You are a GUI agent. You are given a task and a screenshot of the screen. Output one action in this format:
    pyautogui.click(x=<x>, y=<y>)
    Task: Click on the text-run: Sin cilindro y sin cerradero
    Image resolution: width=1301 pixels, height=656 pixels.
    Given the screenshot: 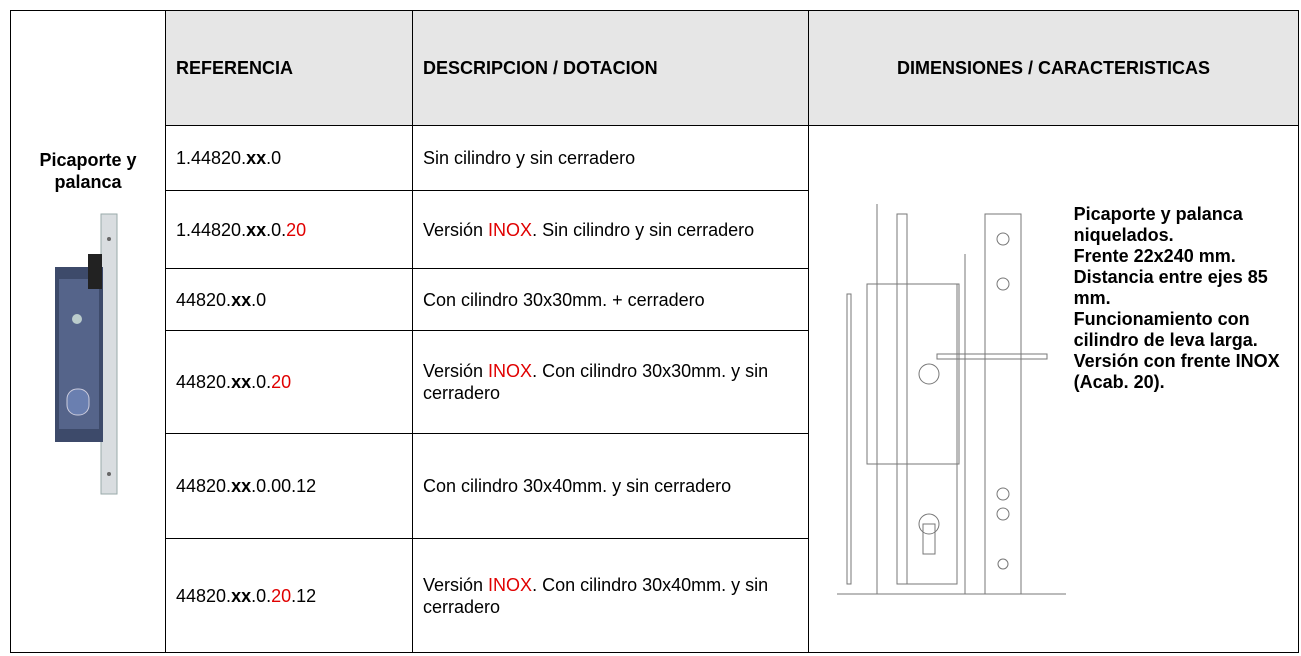 What is the action you would take?
    pyautogui.click(x=529, y=158)
    